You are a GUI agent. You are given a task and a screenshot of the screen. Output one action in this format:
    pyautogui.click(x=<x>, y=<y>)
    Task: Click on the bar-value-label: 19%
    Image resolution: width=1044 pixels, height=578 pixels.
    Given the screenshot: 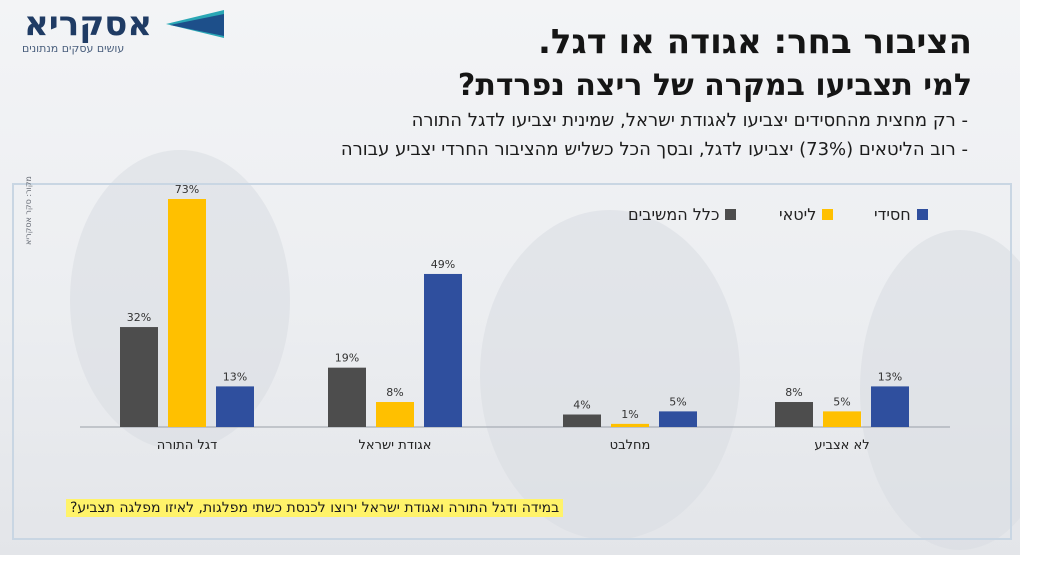 What is the action you would take?
    pyautogui.click(x=347, y=358)
    